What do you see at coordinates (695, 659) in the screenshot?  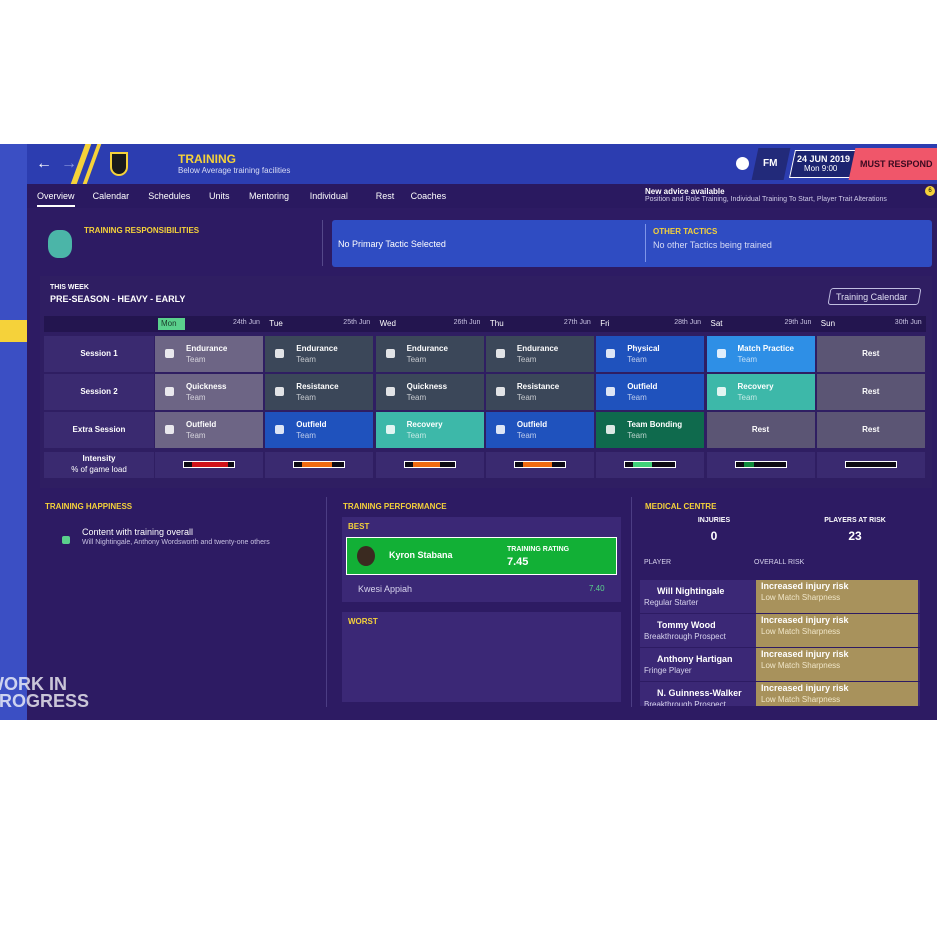 I see `player-name: Anthony Hartigan` at bounding box center [695, 659].